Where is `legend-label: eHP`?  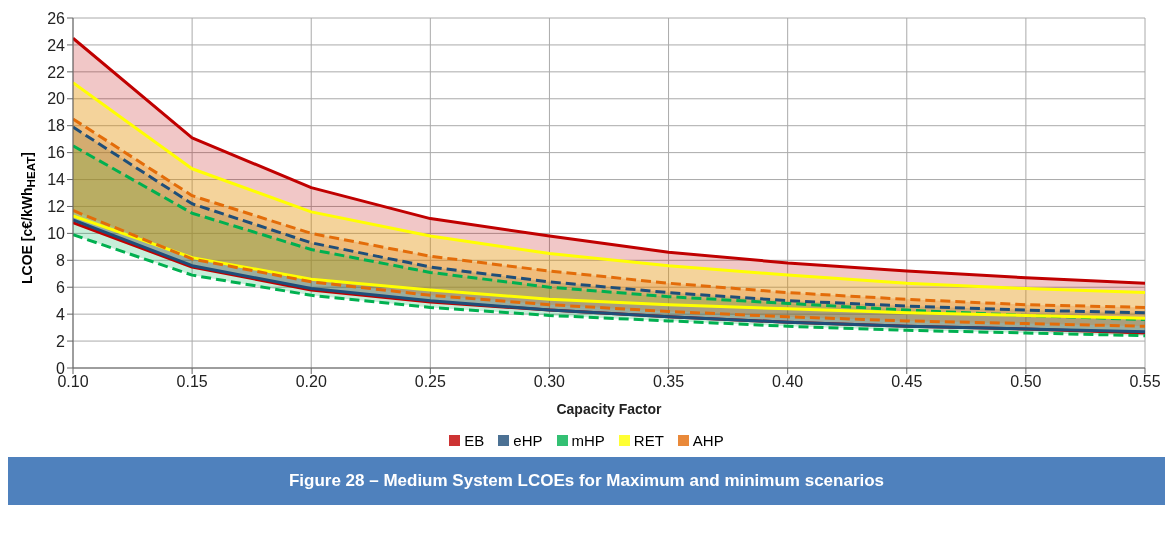
legend-label: eHP is located at coordinates (527, 440).